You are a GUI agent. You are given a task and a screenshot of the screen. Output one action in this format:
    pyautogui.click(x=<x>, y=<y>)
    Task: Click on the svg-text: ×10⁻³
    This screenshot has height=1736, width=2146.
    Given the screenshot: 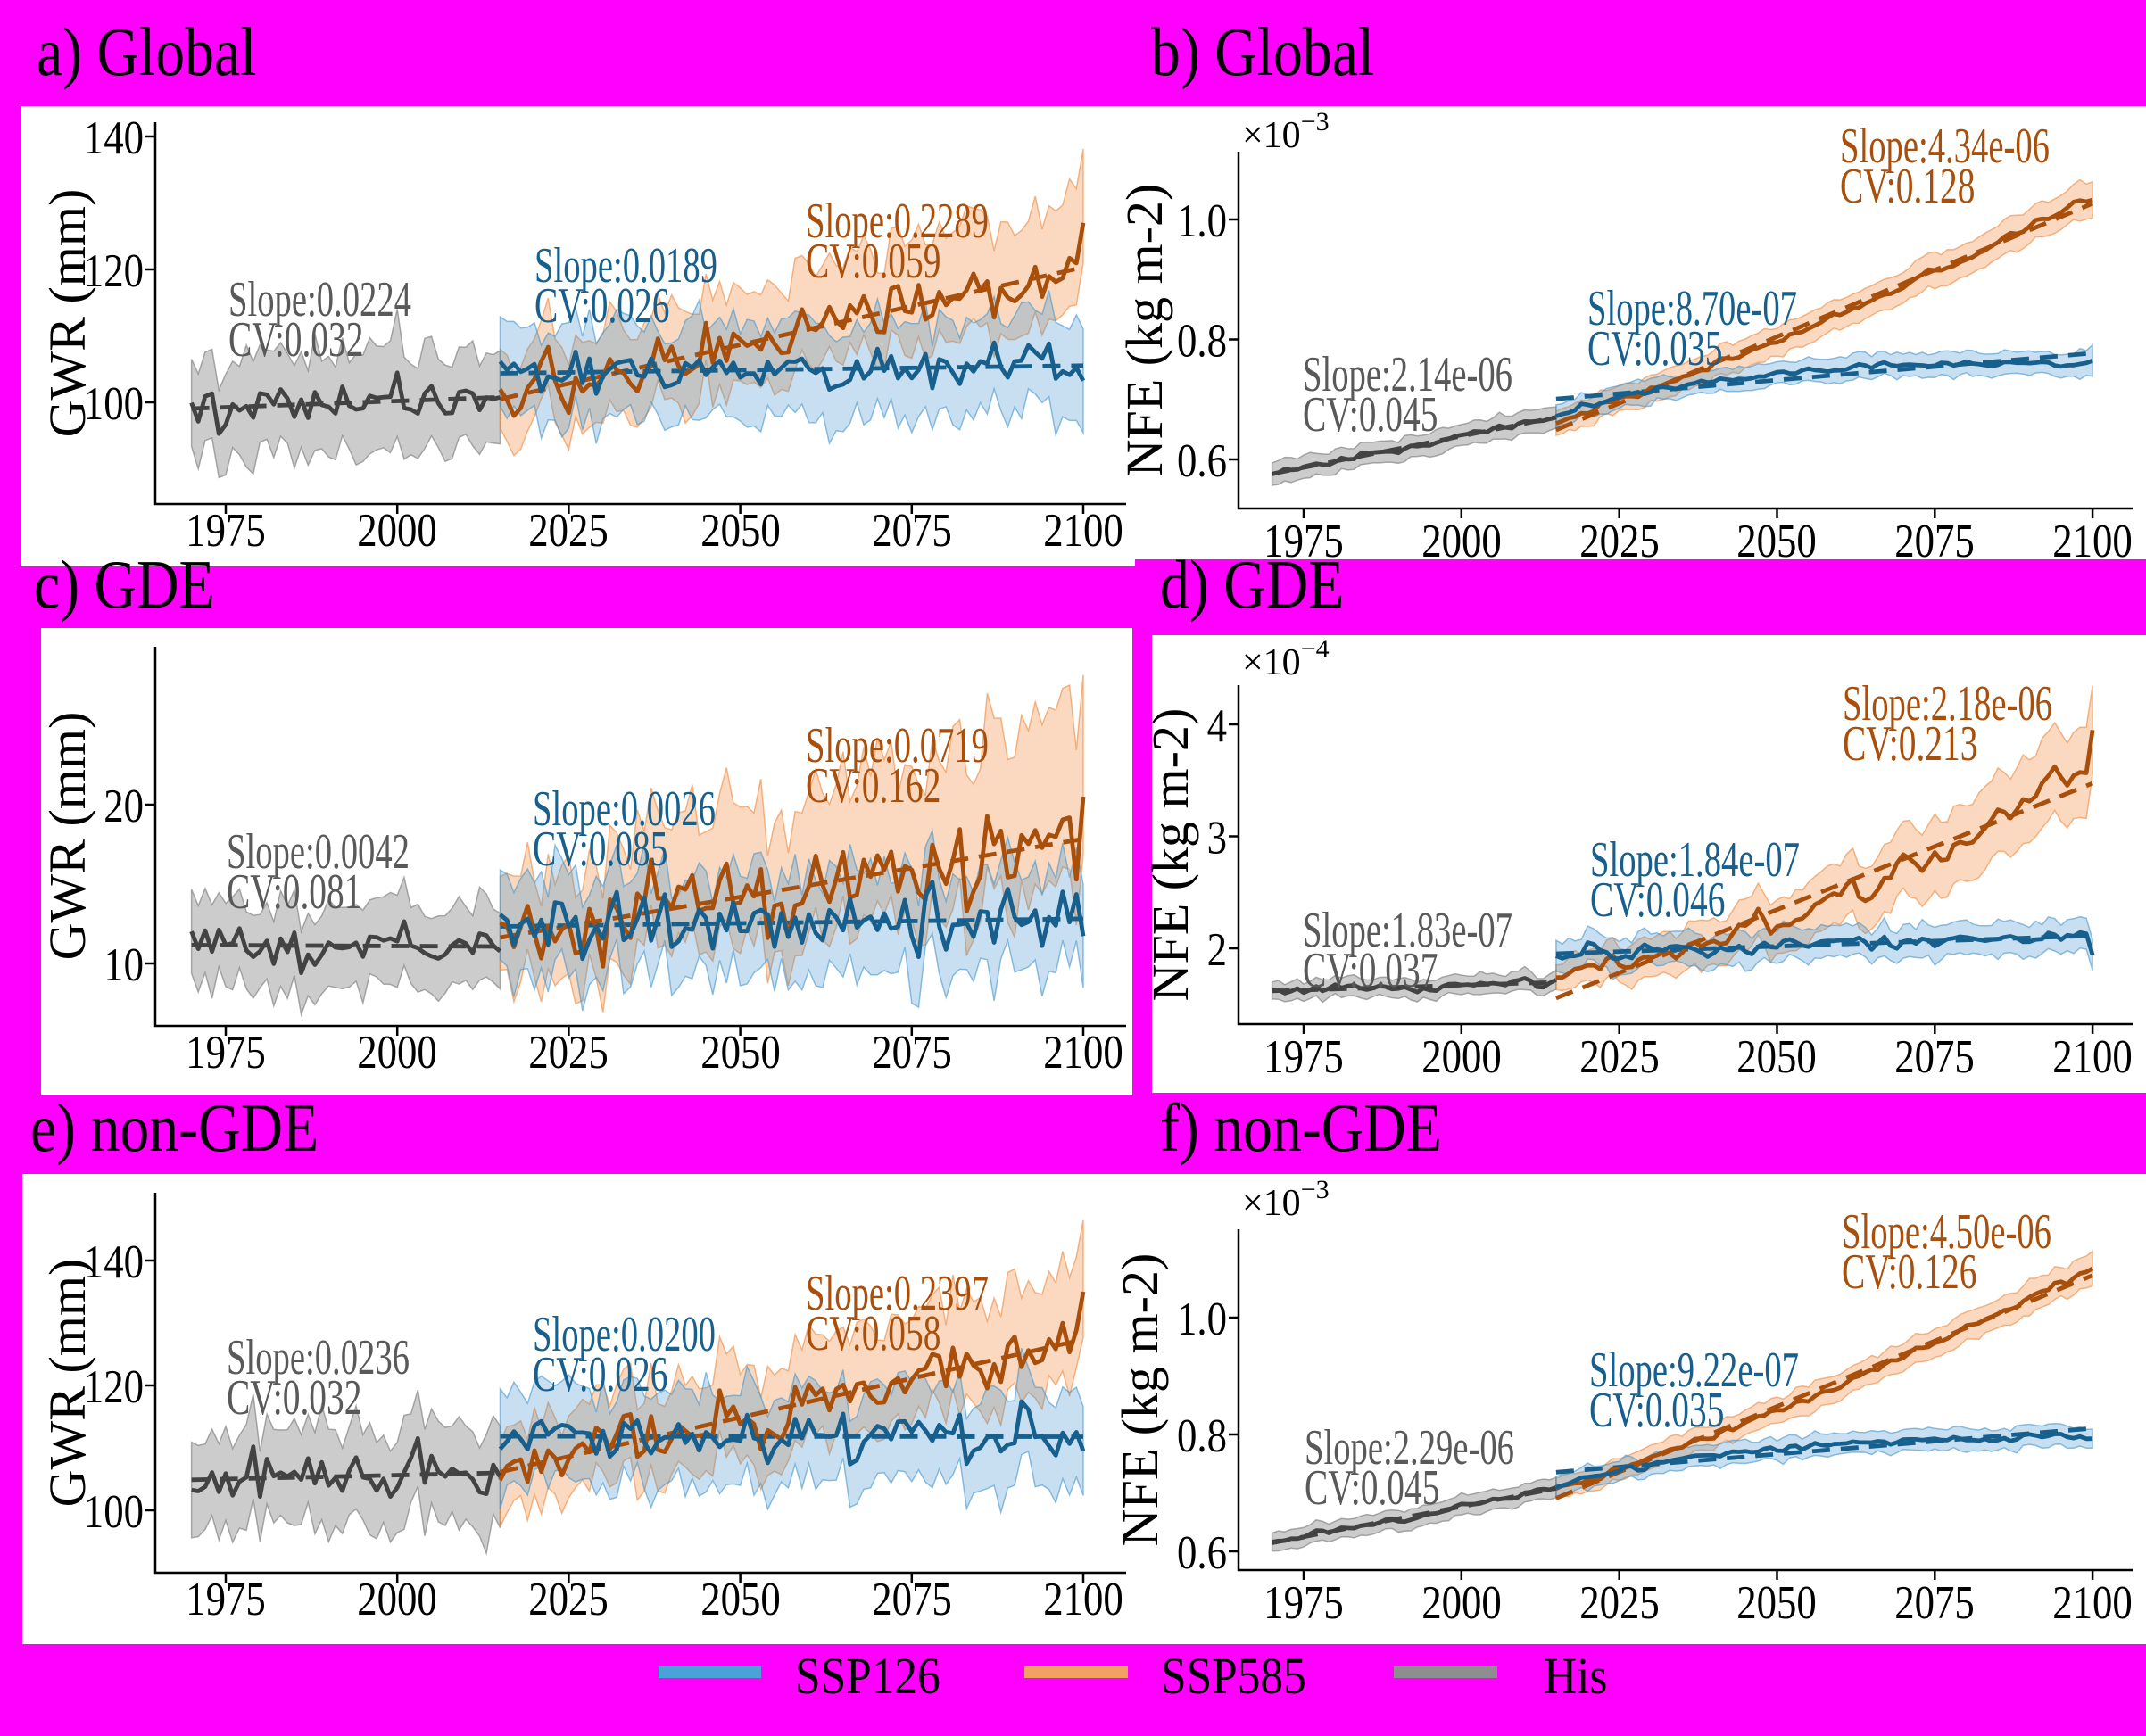 What is the action you would take?
    pyautogui.click(x=1286, y=1199)
    